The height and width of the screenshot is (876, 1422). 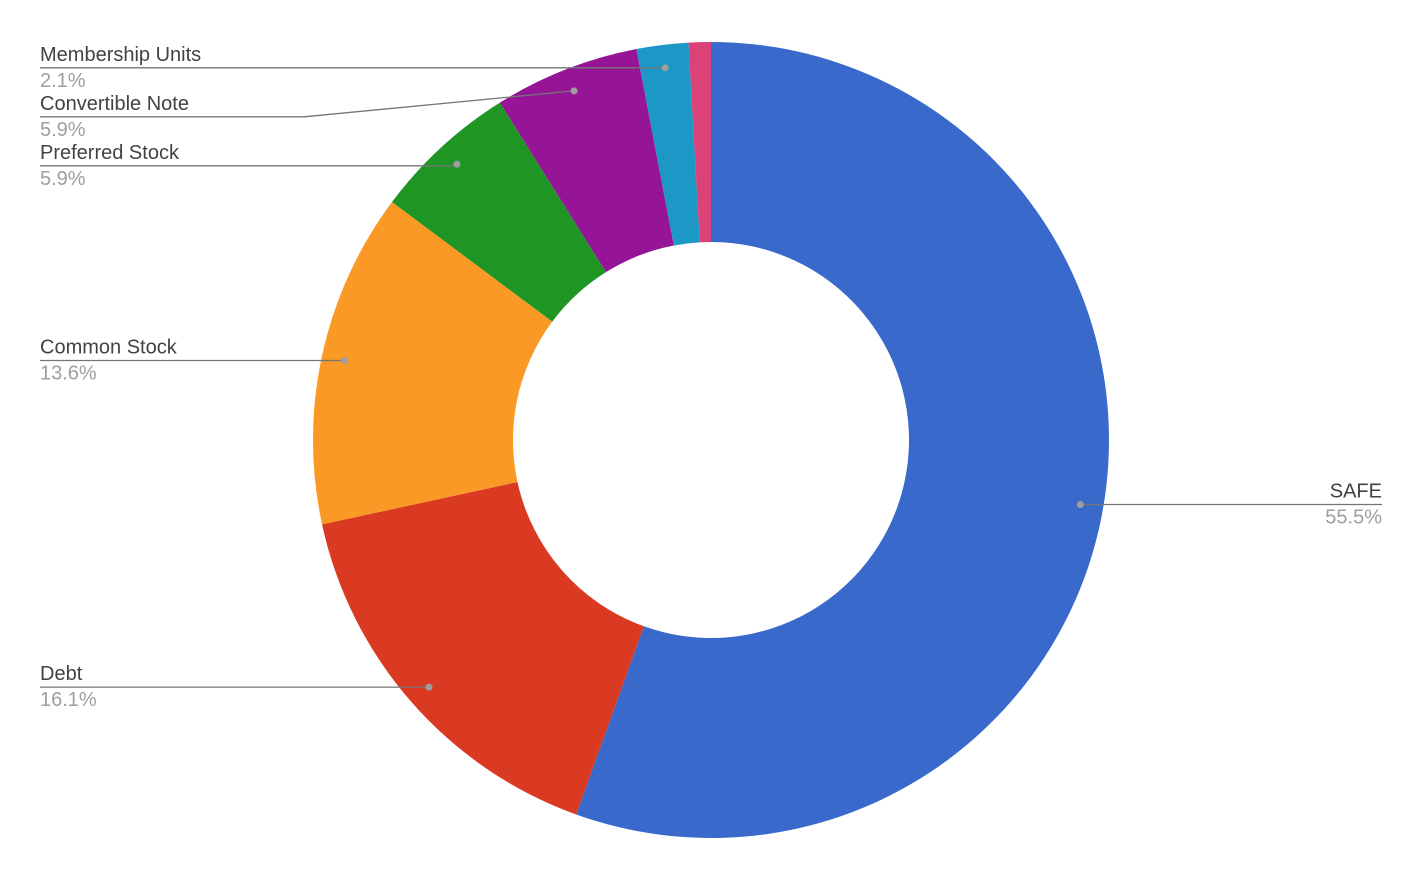 What do you see at coordinates (1356, 491) in the screenshot?
I see `slice-label: SAFE` at bounding box center [1356, 491].